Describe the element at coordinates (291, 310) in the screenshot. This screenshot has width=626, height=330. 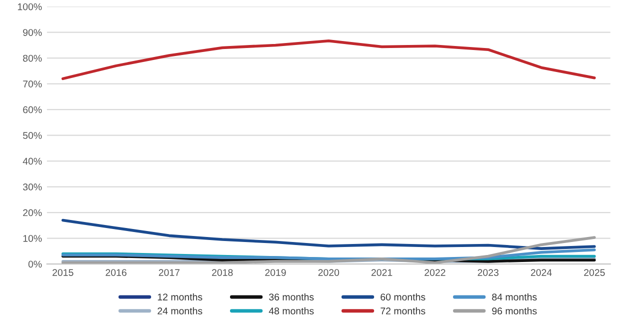
I see `legend-label: 48 months` at that location.